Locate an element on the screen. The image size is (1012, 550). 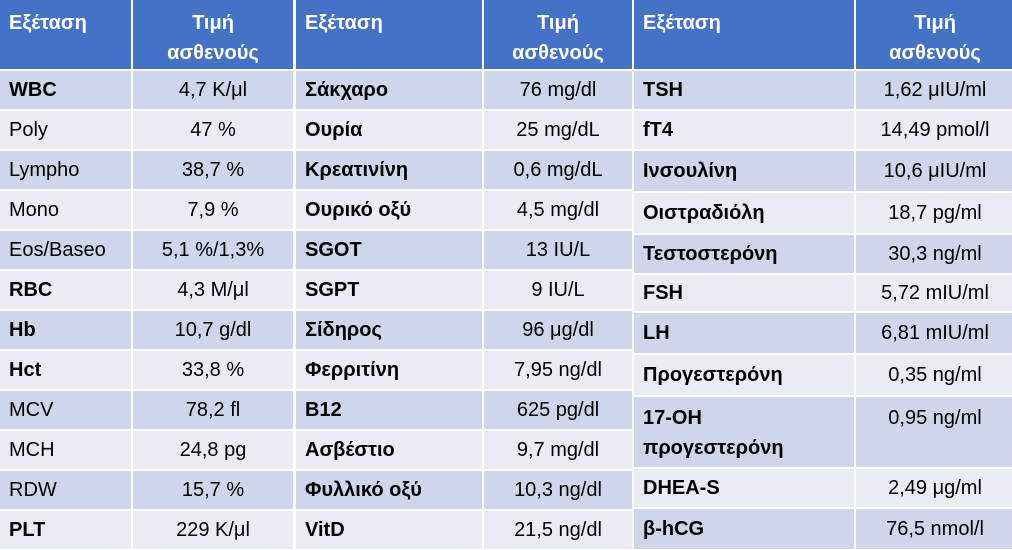
test-value-text: 78,2 fl is located at coordinates (213, 409).